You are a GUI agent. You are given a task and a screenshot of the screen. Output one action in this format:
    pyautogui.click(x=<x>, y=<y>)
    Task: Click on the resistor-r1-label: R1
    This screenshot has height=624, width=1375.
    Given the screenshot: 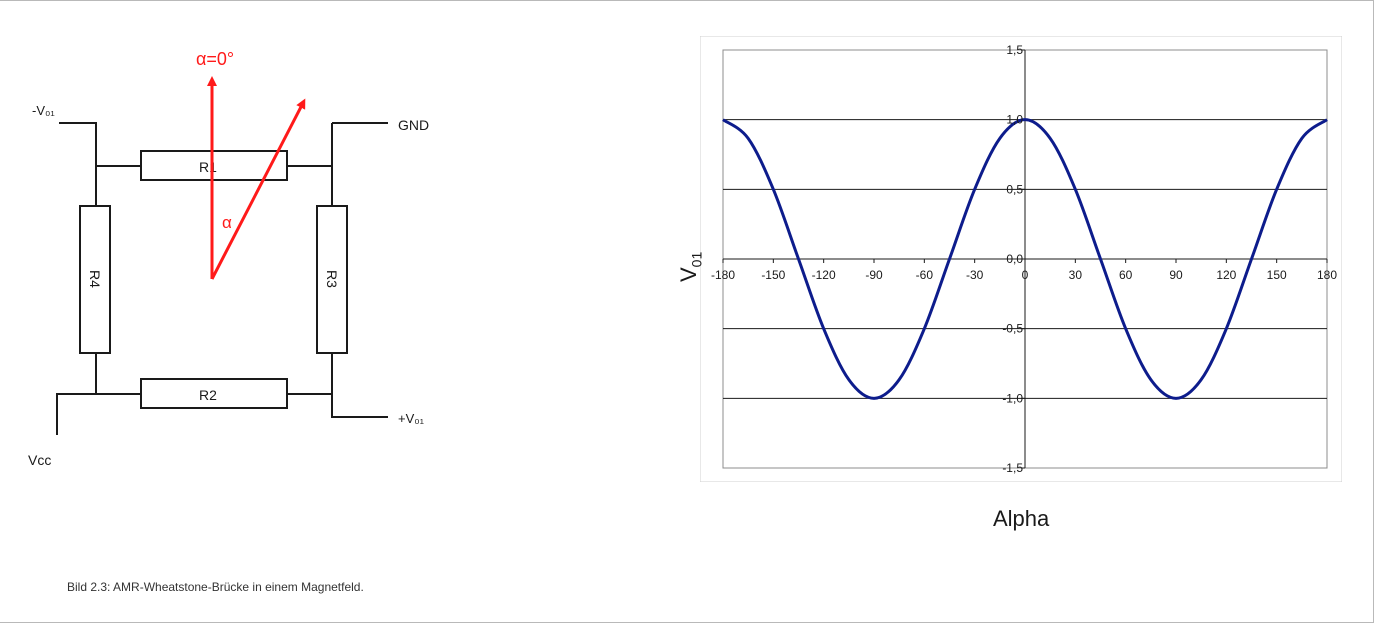 What is the action you would take?
    pyautogui.click(x=208, y=167)
    